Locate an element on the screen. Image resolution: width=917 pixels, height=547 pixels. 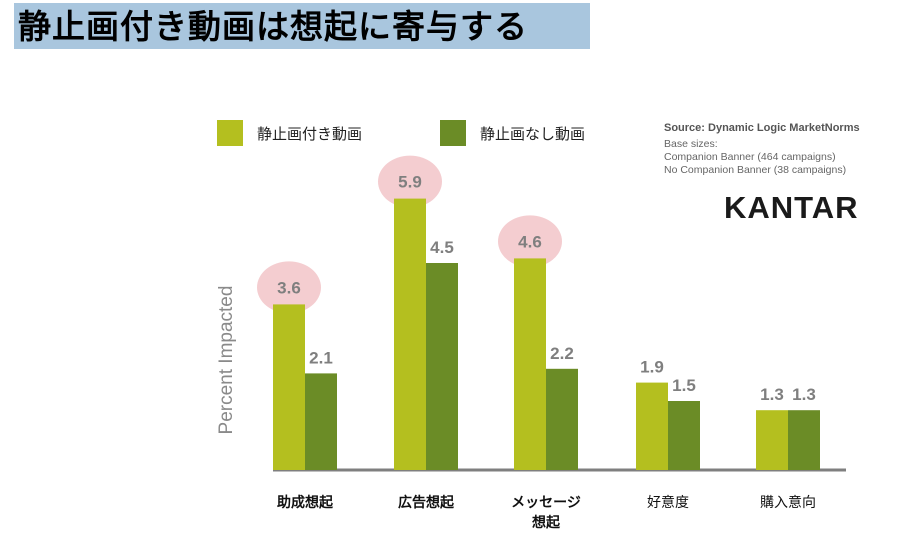
legend-item-series2: 静止画なし動画 is located at coordinates (512, 133).